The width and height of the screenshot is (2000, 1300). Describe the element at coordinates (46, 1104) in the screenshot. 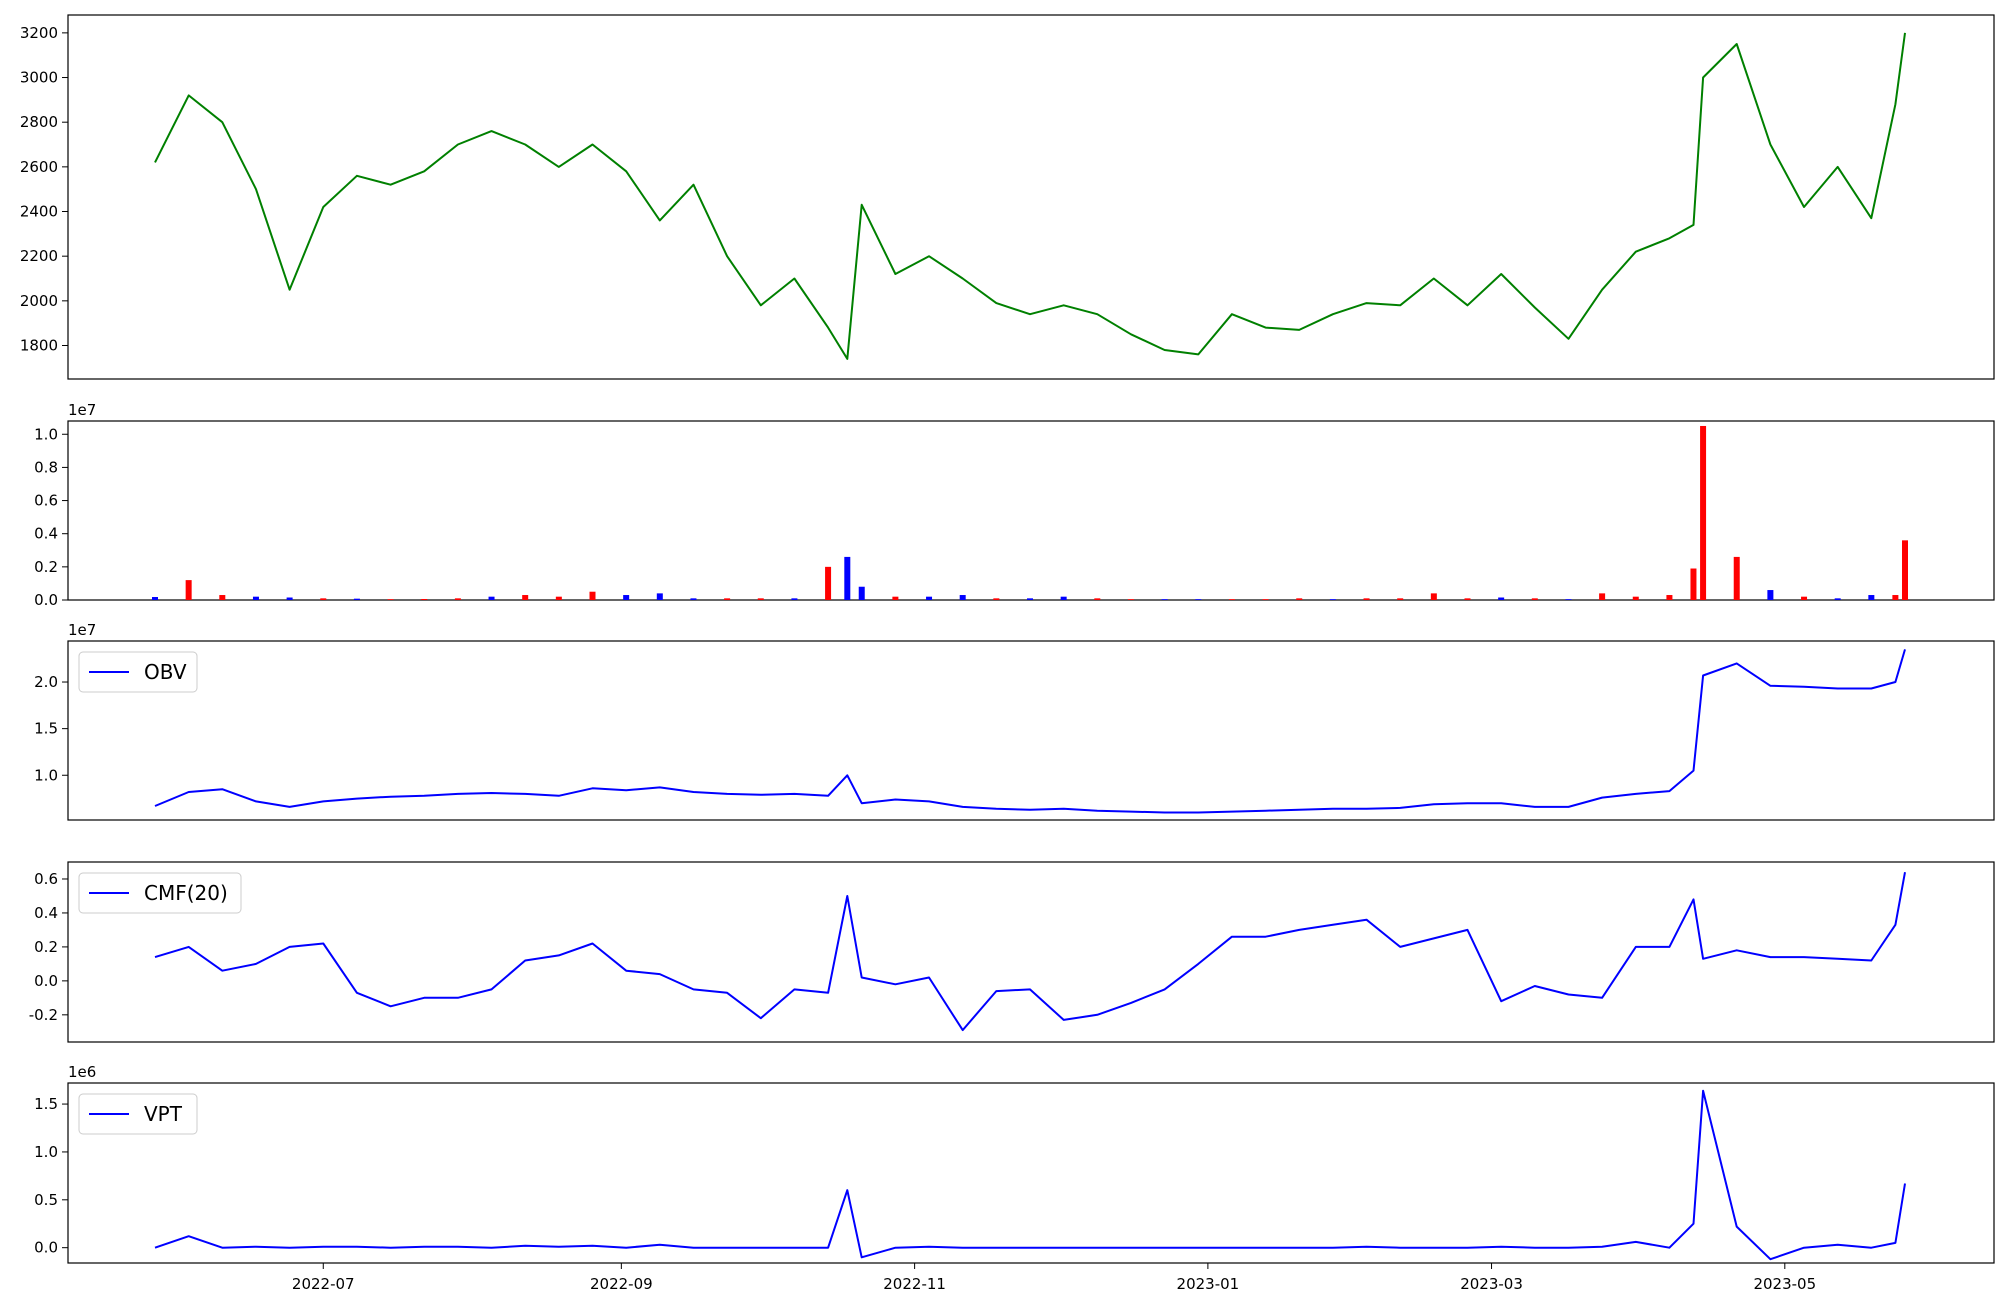

I see `vpt-ytick-label: 1.5` at that location.